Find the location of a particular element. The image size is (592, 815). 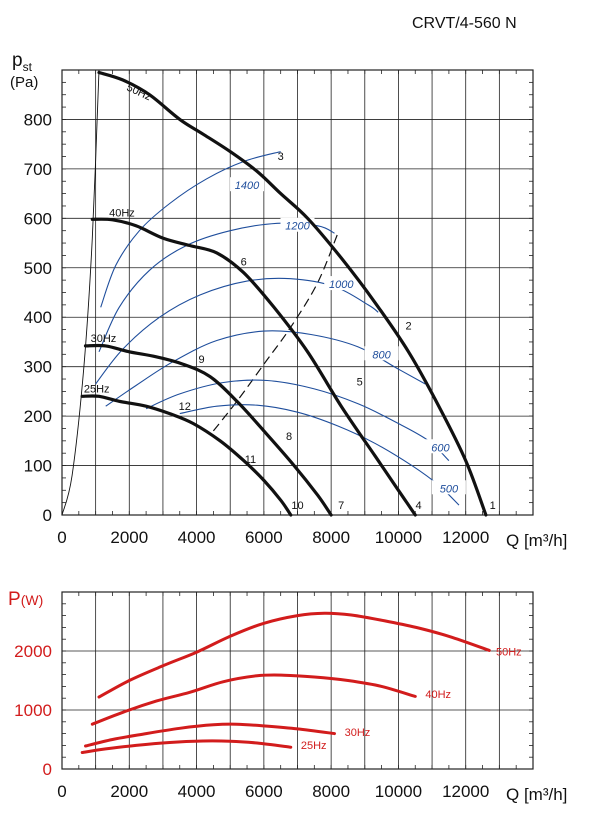

y-tick-label: 200 is located at coordinates (38, 416).